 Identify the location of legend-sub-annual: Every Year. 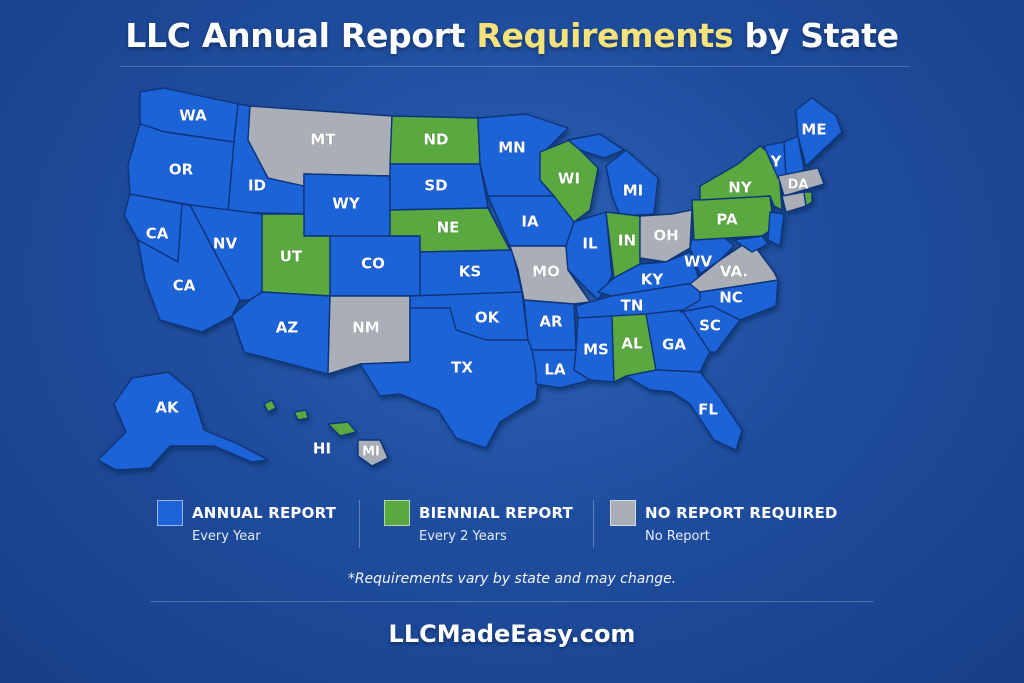
(226, 536).